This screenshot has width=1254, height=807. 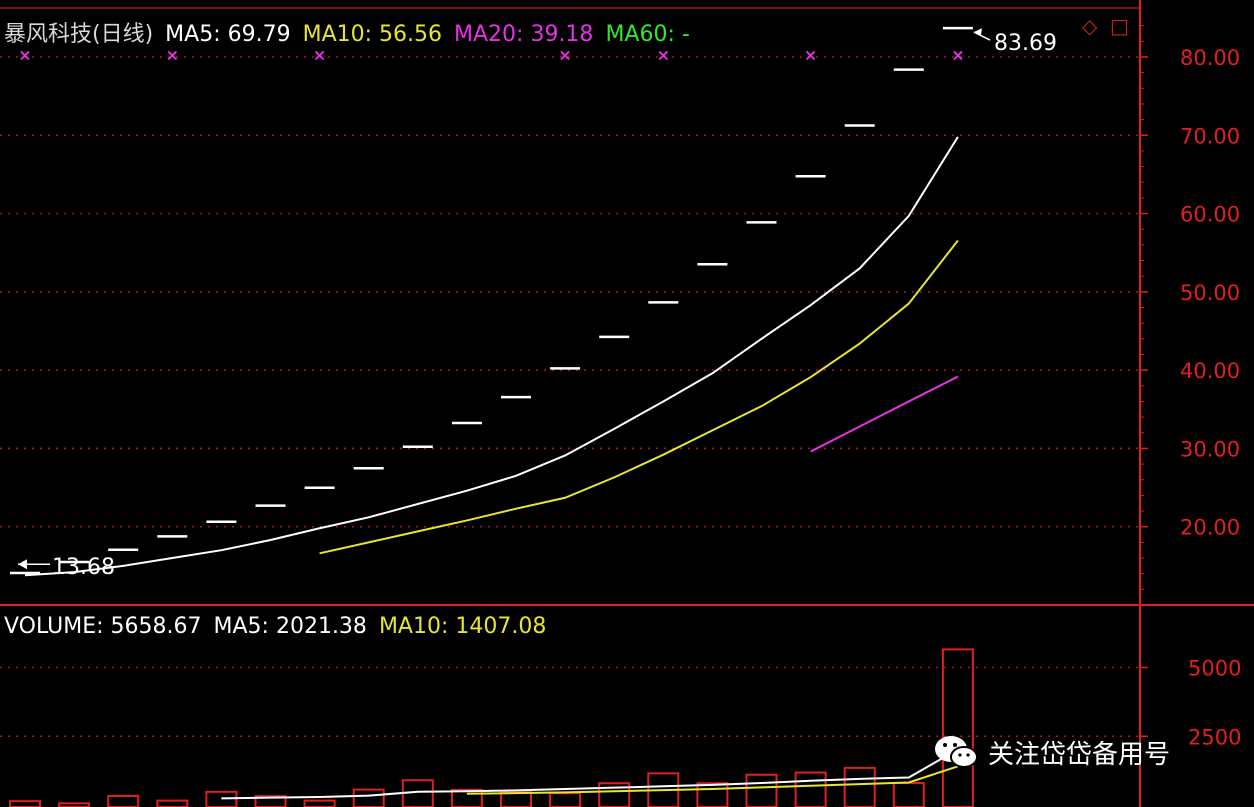 What do you see at coordinates (228, 34) in the screenshot?
I see `ma5-label: MA5: 69.79` at bounding box center [228, 34].